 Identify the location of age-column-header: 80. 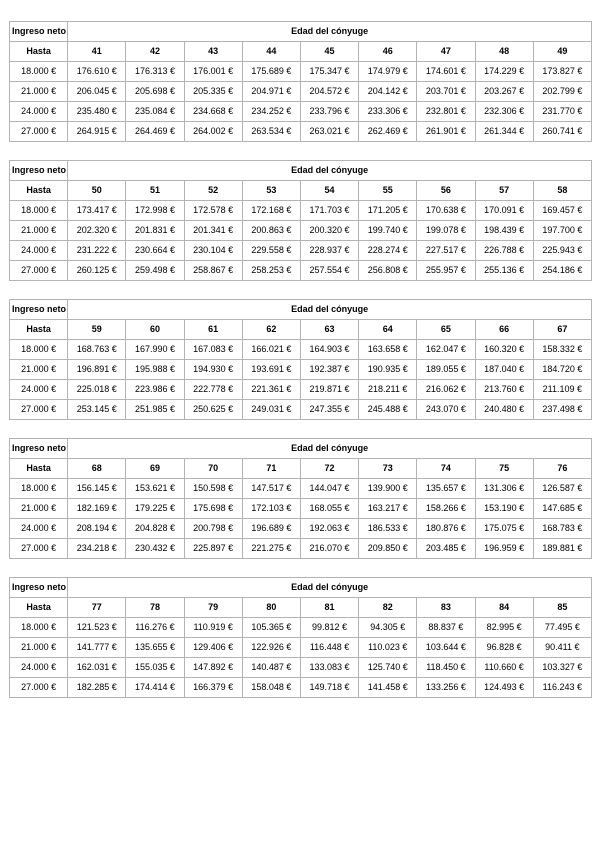
(271, 607).